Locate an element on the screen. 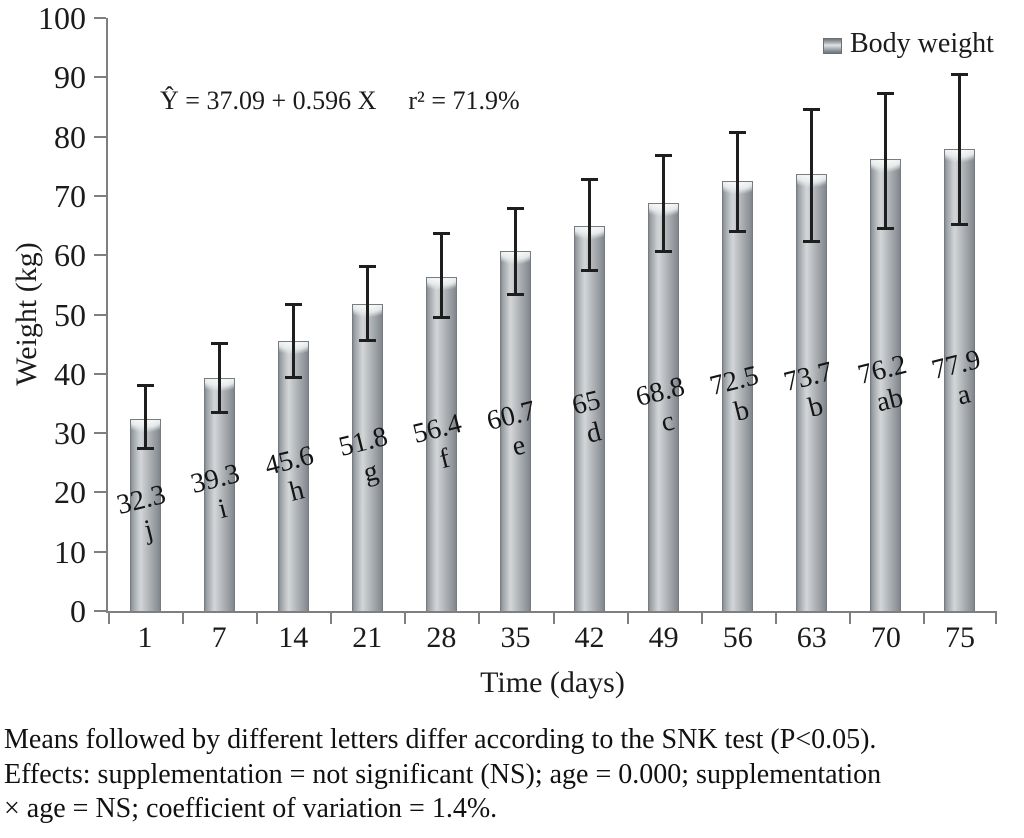  y-axis-tick-label: 60 is located at coordinates (70, 255).